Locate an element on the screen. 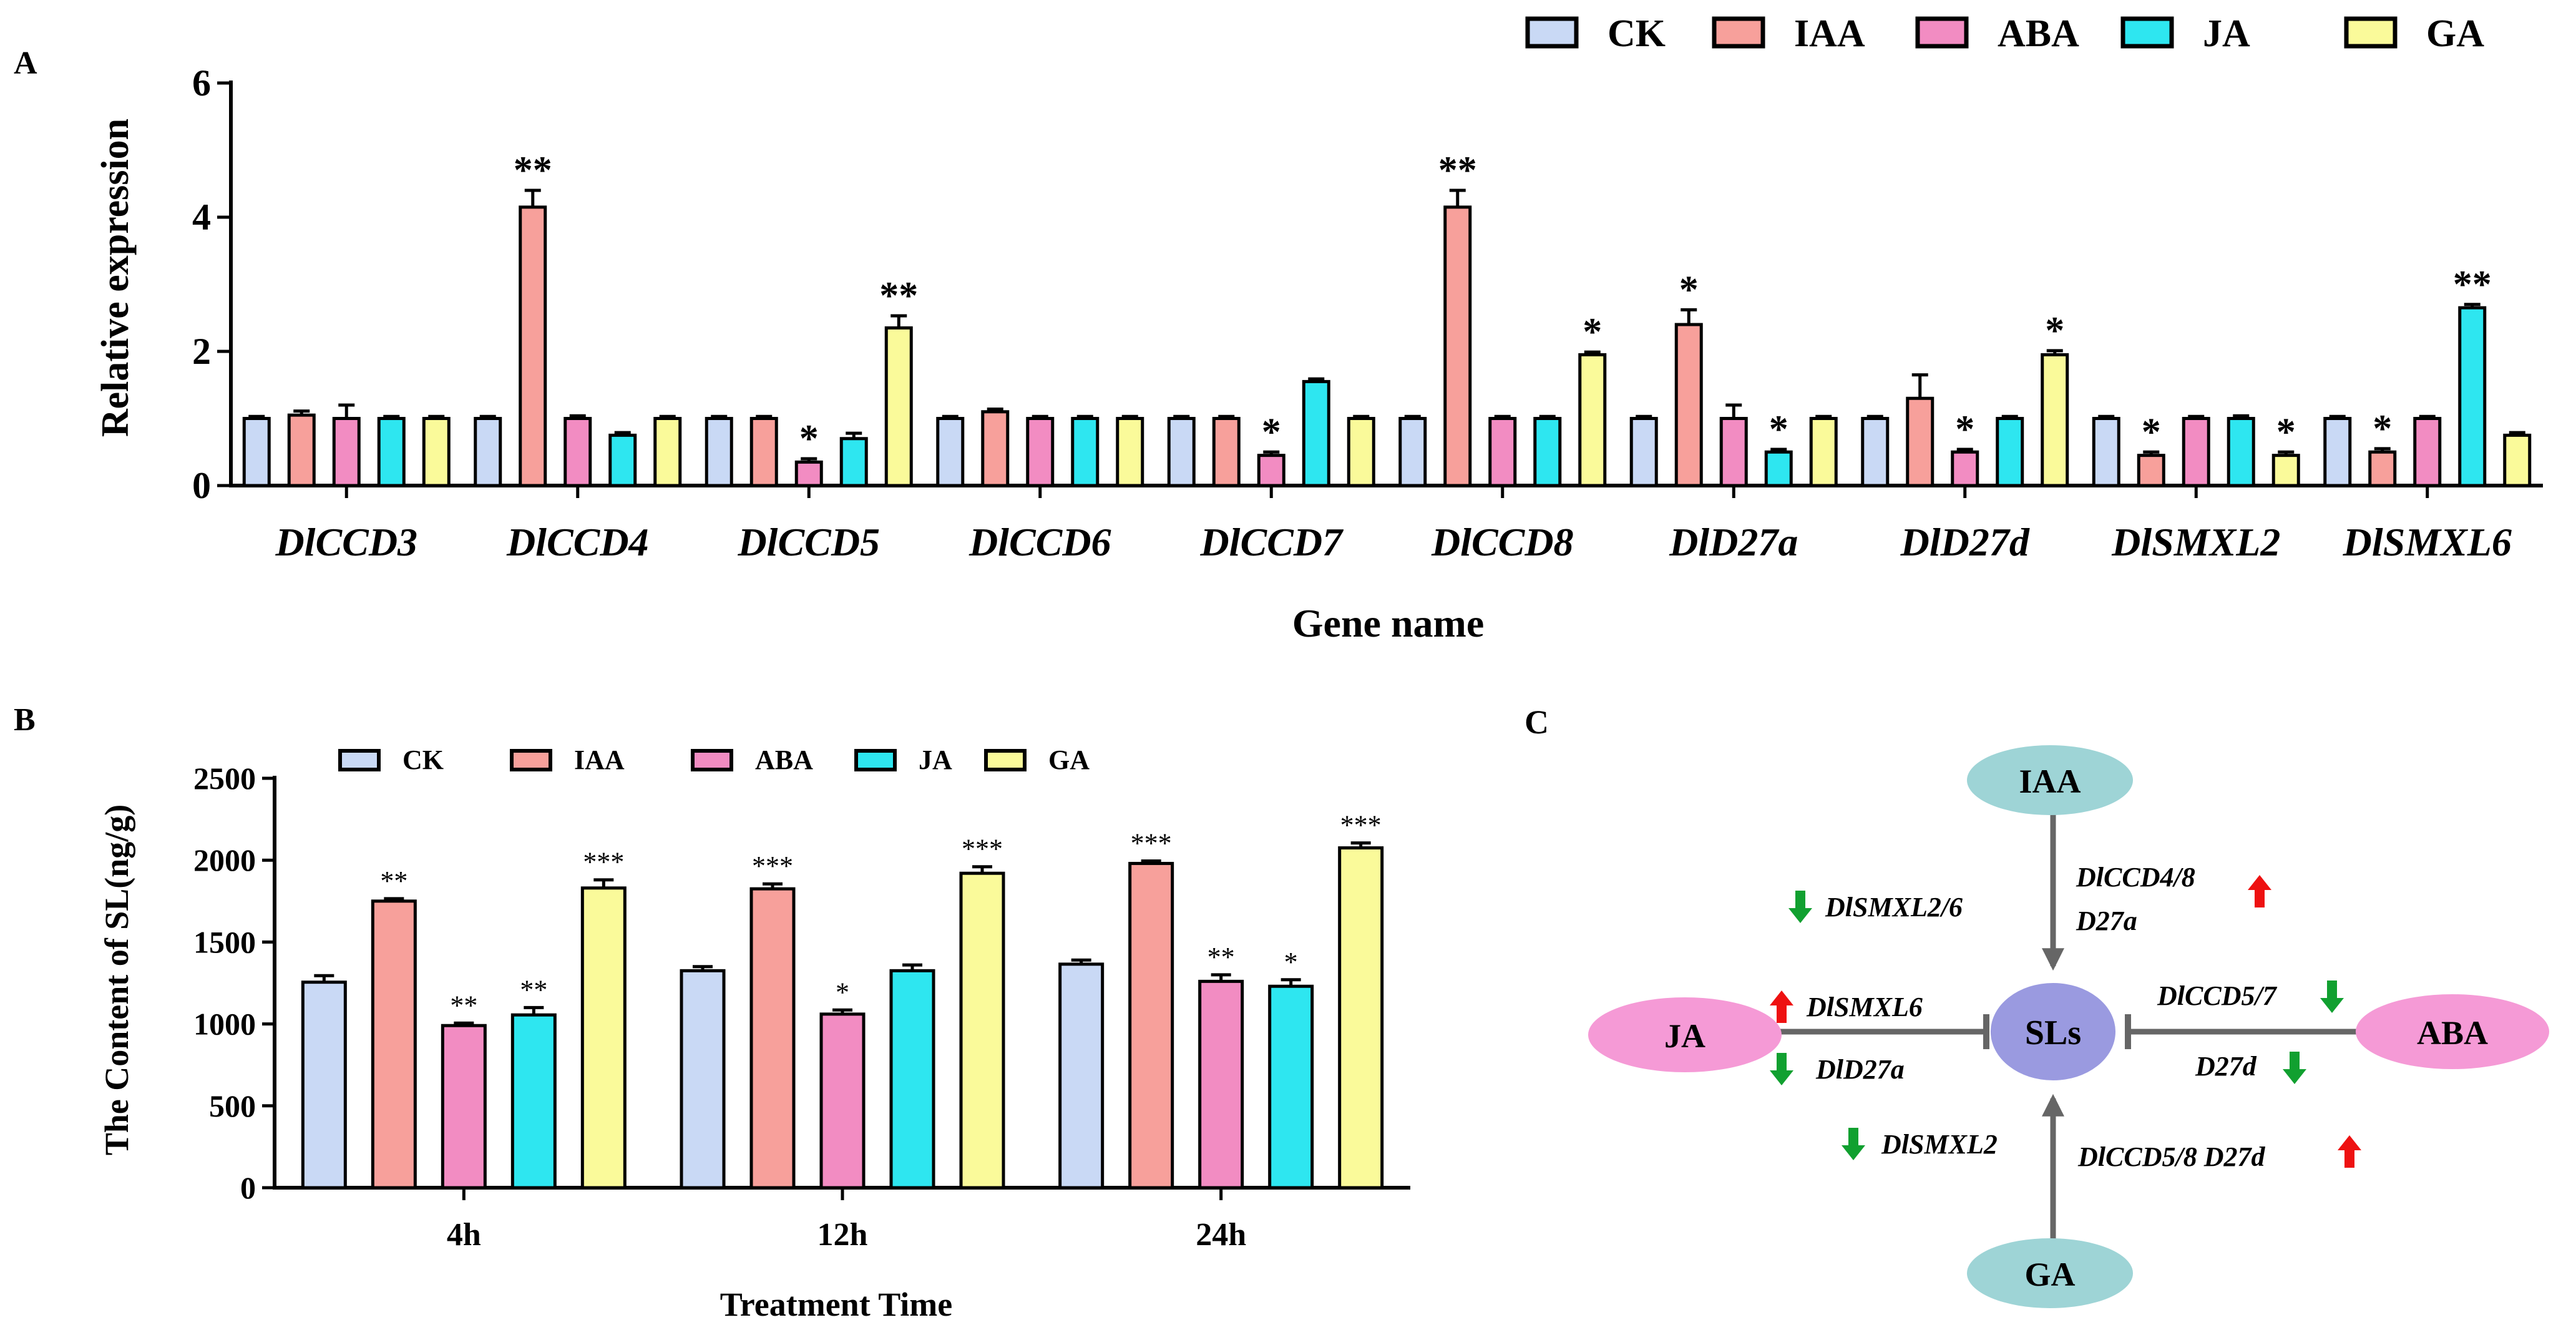 This screenshot has width=2576, height=1340. x-tick-label: DlD27d is located at coordinates (1965, 542).